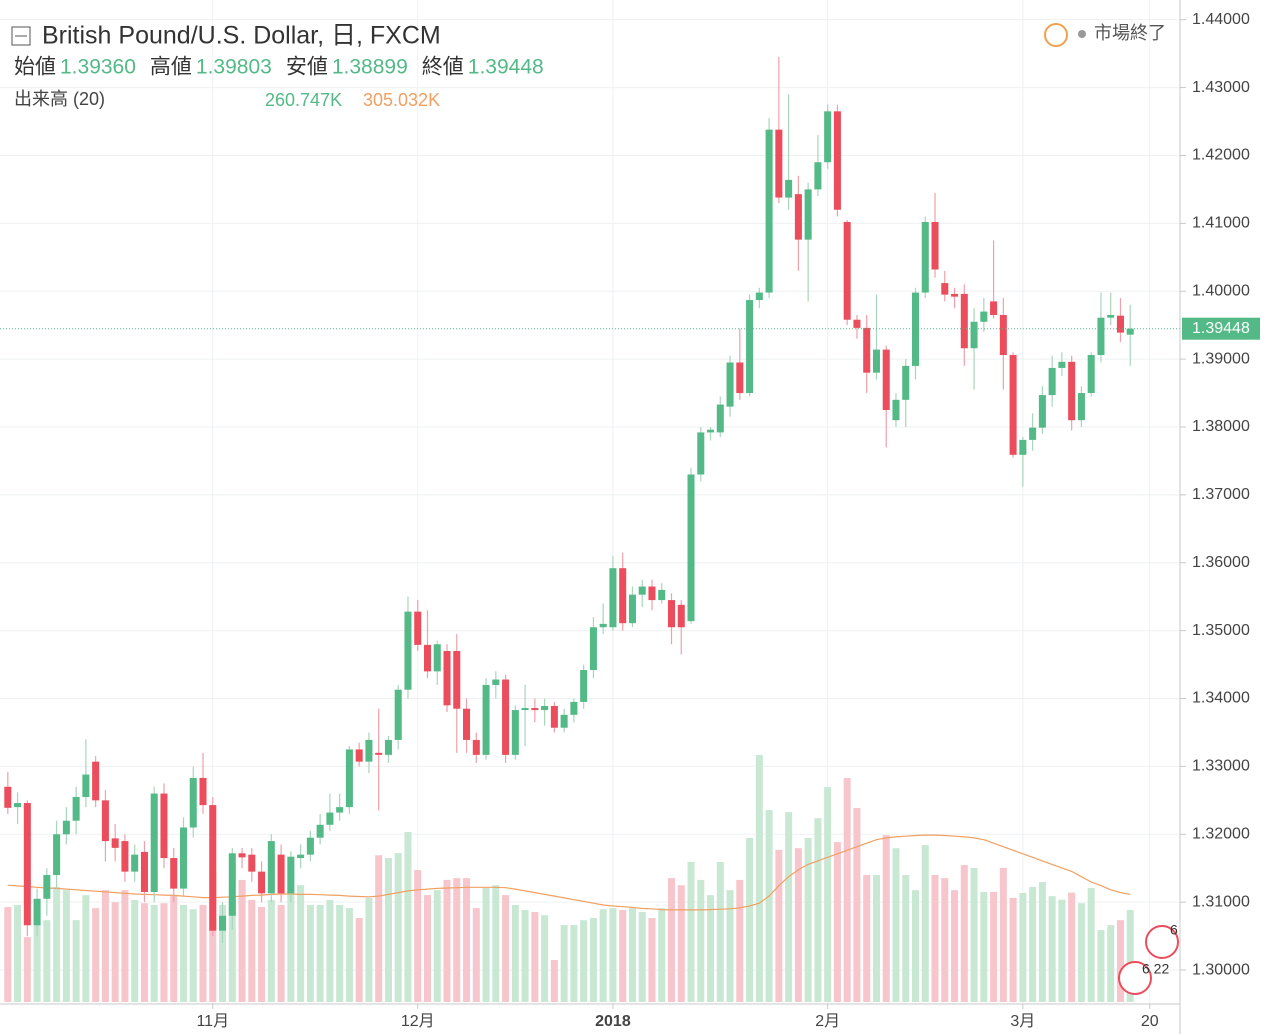 This screenshot has width=1270, height=1034. Describe the element at coordinates (1221, 766) in the screenshot. I see `y-tick-label: 1.33000` at that location.